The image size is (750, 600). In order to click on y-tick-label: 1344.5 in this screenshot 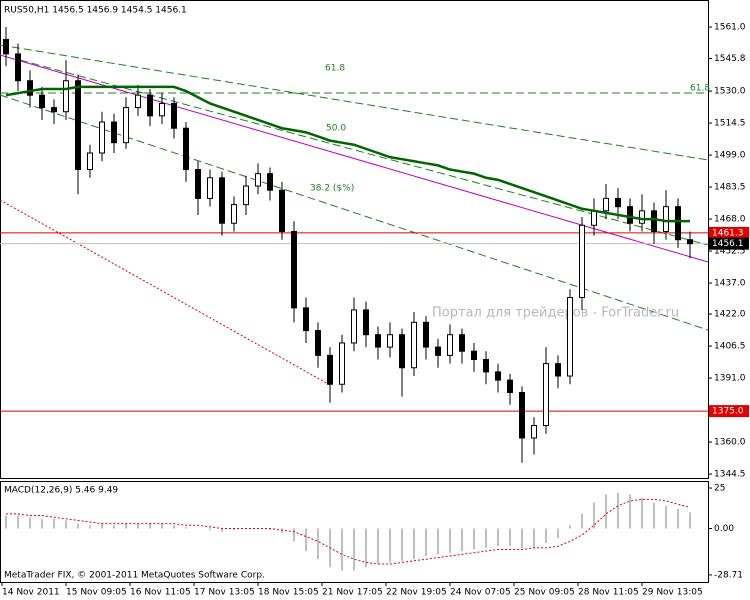, I will do `click(730, 475)`.